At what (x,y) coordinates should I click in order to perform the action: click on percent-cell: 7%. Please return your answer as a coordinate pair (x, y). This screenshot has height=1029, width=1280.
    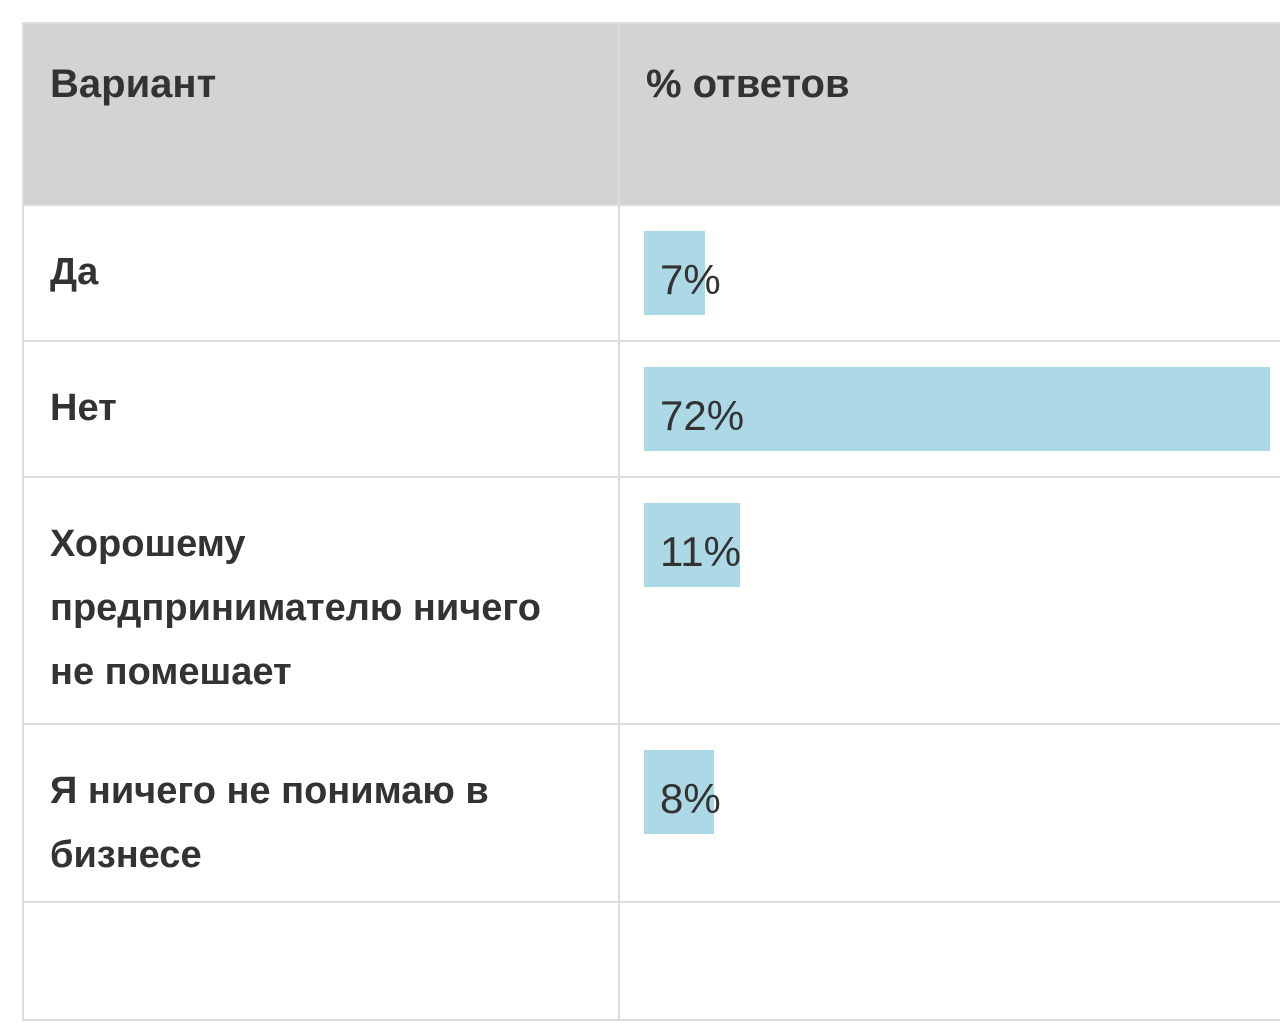
    Looking at the image, I should click on (949, 273).